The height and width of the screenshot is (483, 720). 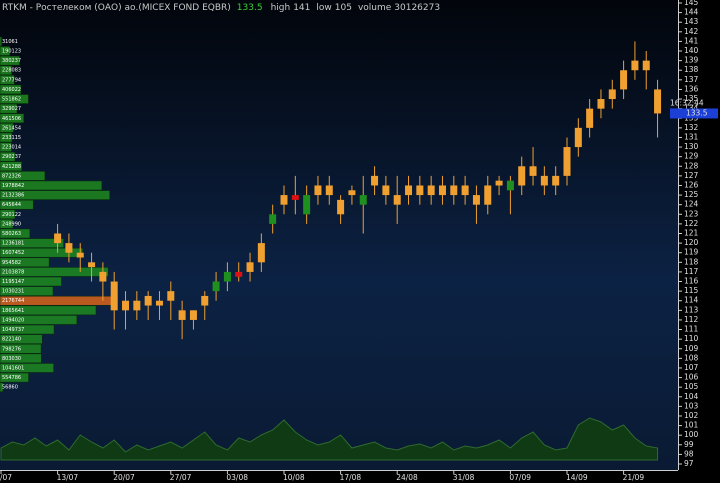 What do you see at coordinates (691, 165) in the screenshot?
I see `y-tick-label: 128` at bounding box center [691, 165].